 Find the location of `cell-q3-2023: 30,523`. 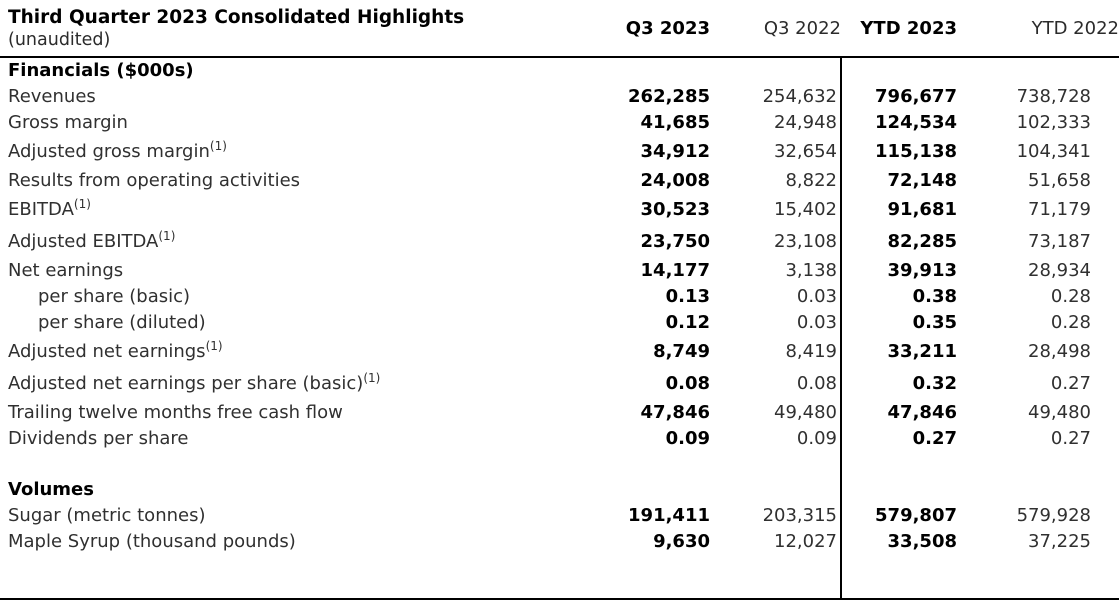

cell-q3-2023: 30,523 is located at coordinates (675, 209).